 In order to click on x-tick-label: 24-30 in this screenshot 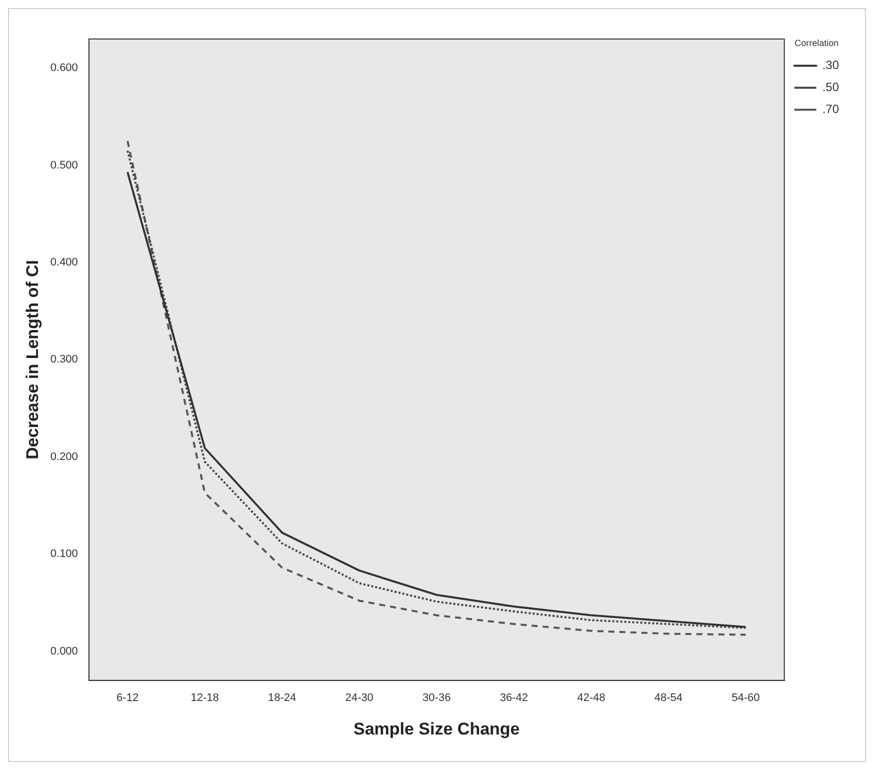, I will do `click(359, 698)`.